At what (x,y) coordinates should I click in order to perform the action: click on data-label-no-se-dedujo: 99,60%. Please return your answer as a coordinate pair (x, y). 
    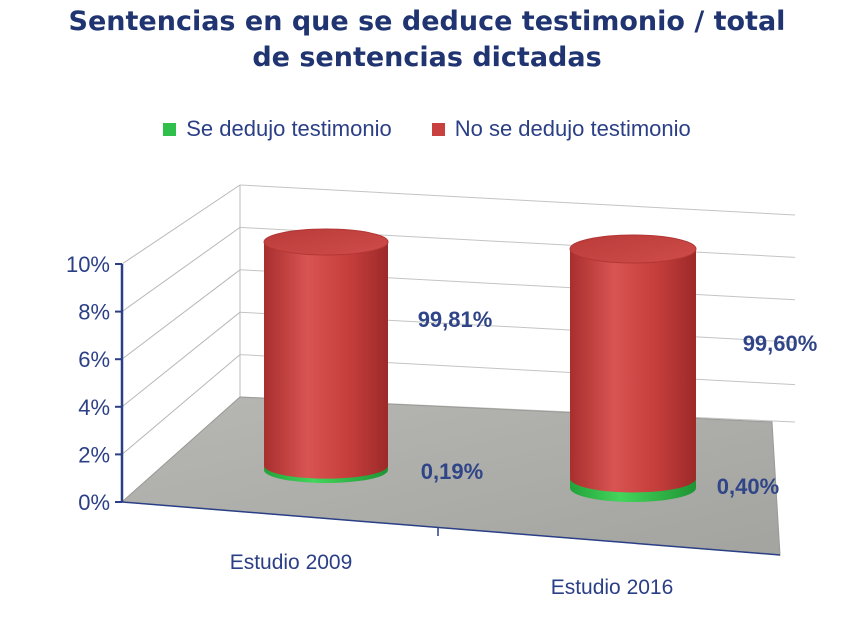
    Looking at the image, I should click on (780, 343).